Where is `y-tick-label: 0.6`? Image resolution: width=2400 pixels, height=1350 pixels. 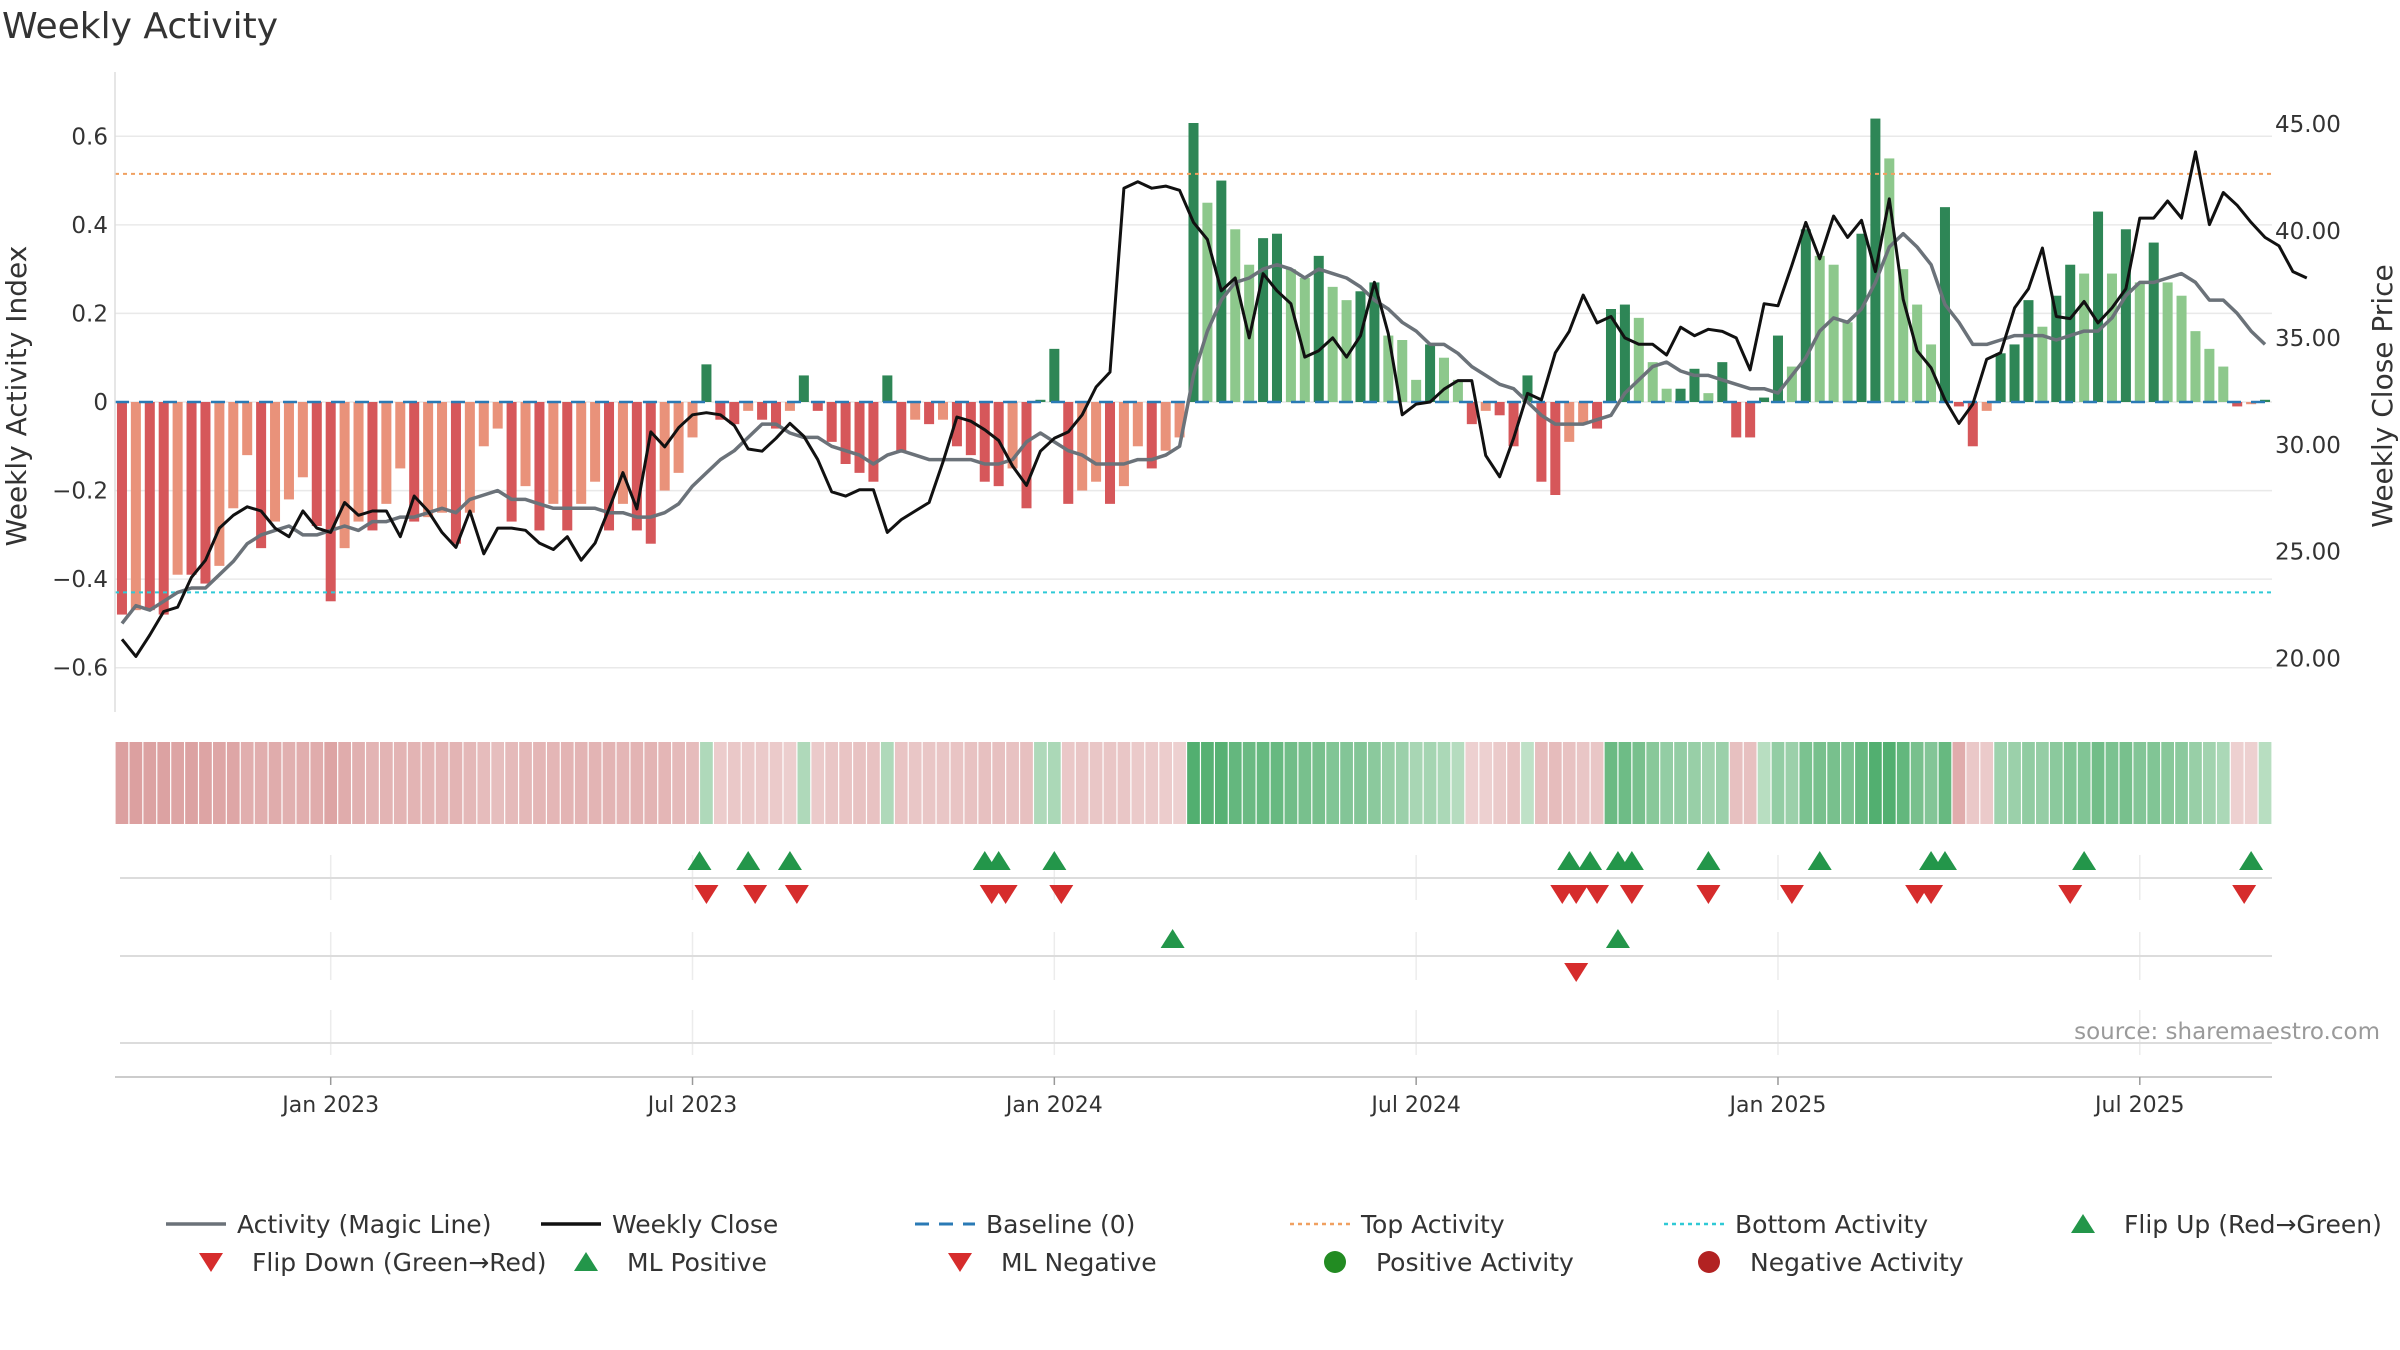
y-tick-label: 0.6 is located at coordinates (89, 137).